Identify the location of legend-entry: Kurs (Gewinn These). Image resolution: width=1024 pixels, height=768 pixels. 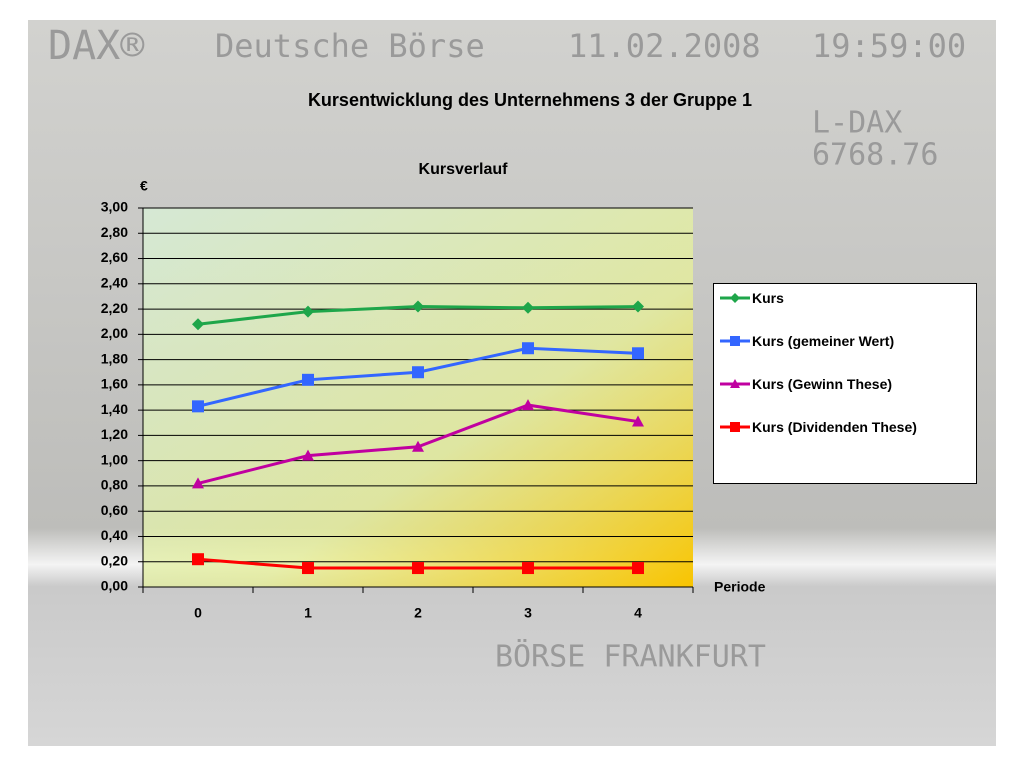
(845, 384).